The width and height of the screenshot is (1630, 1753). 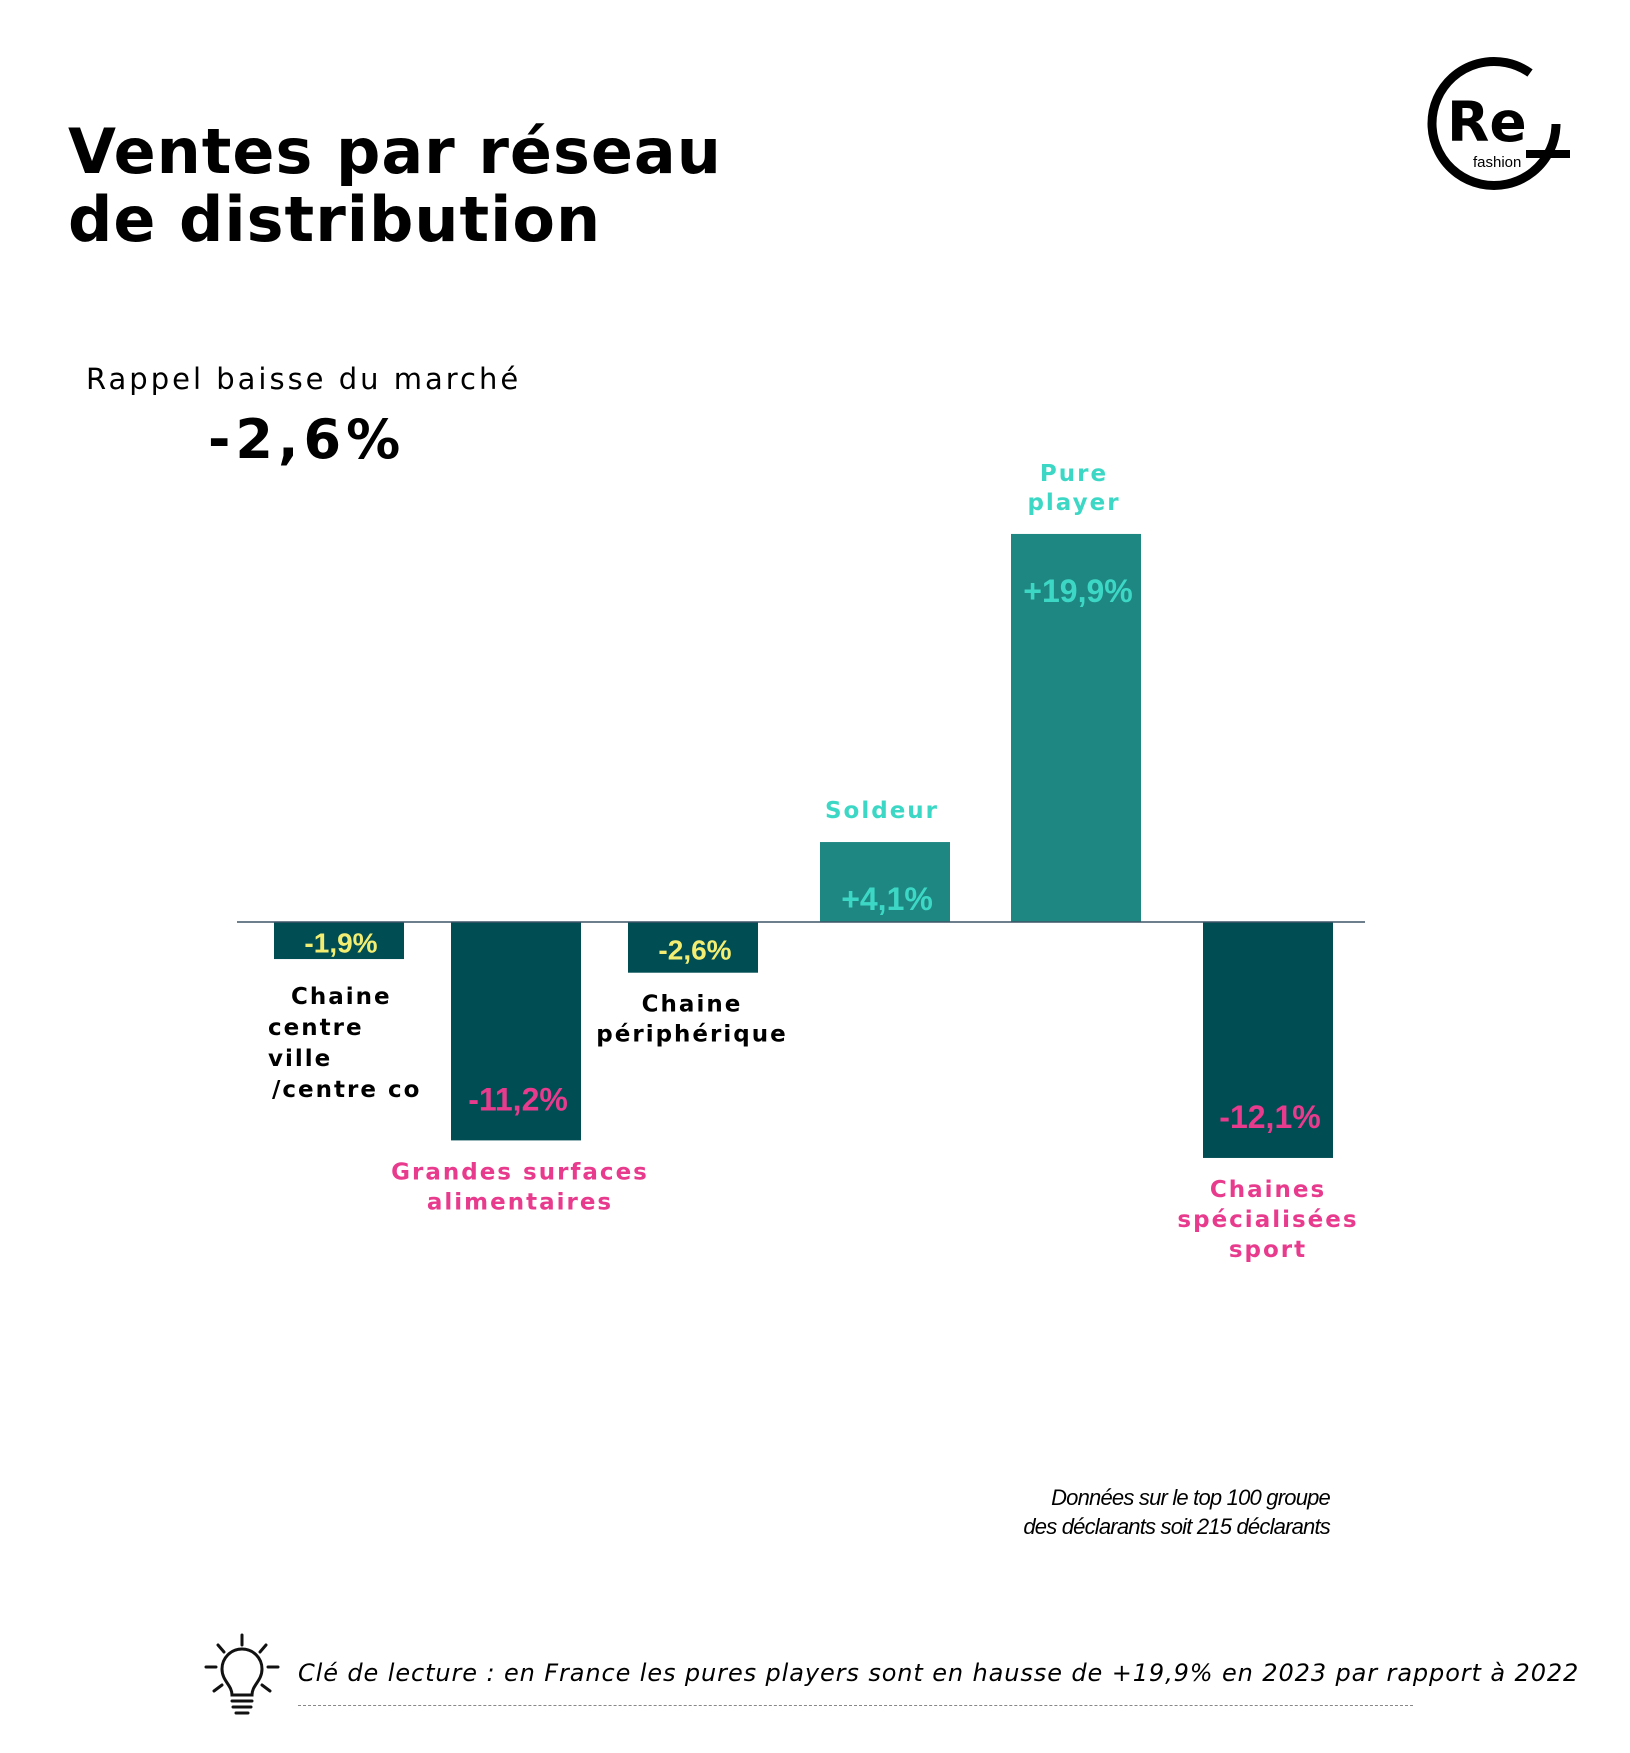 I want to click on value-label-2: -2,6%, so click(x=694, y=949).